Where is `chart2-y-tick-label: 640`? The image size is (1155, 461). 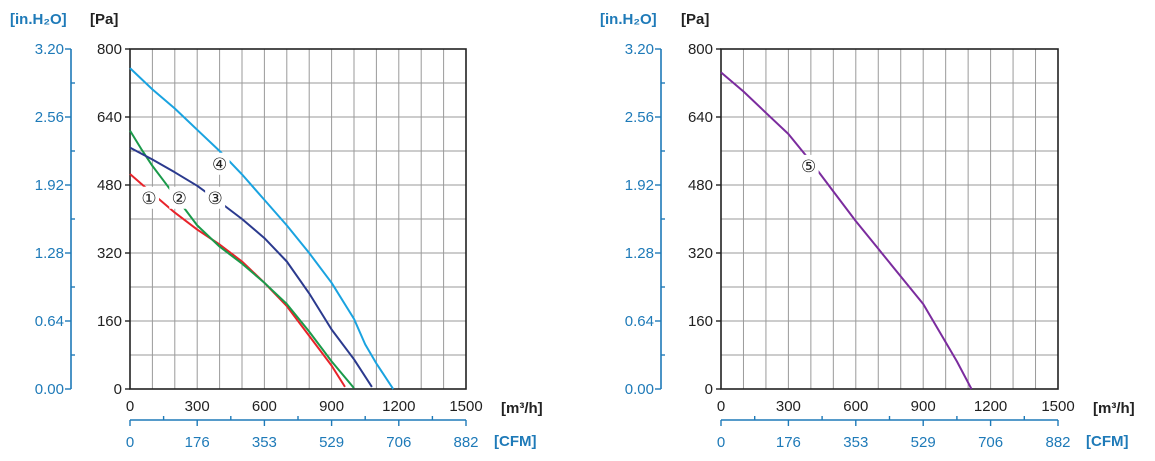 chart2-y-tick-label: 640 is located at coordinates (700, 117).